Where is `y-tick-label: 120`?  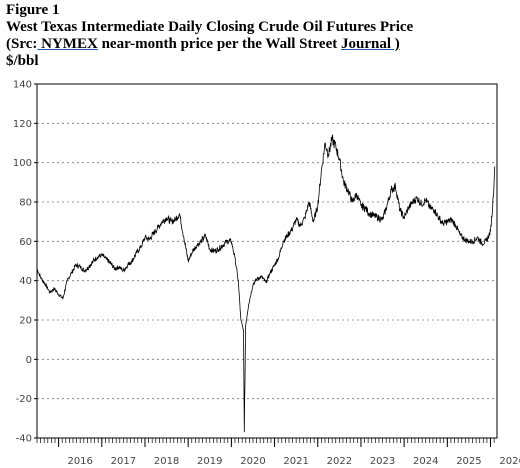 y-tick-label: 120 is located at coordinates (22, 124).